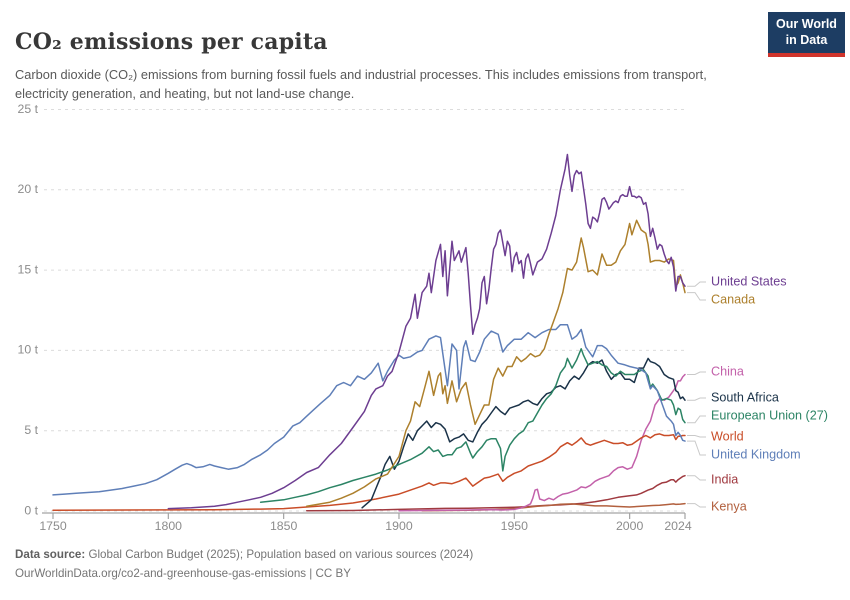  Describe the element at coordinates (756, 454) in the screenshot. I see `series-label-united-kingdom: United Kingdom` at that location.